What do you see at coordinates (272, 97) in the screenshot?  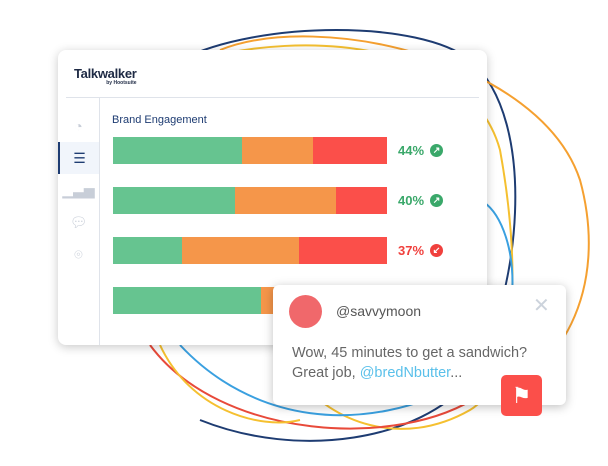 I see `header-divider` at bounding box center [272, 97].